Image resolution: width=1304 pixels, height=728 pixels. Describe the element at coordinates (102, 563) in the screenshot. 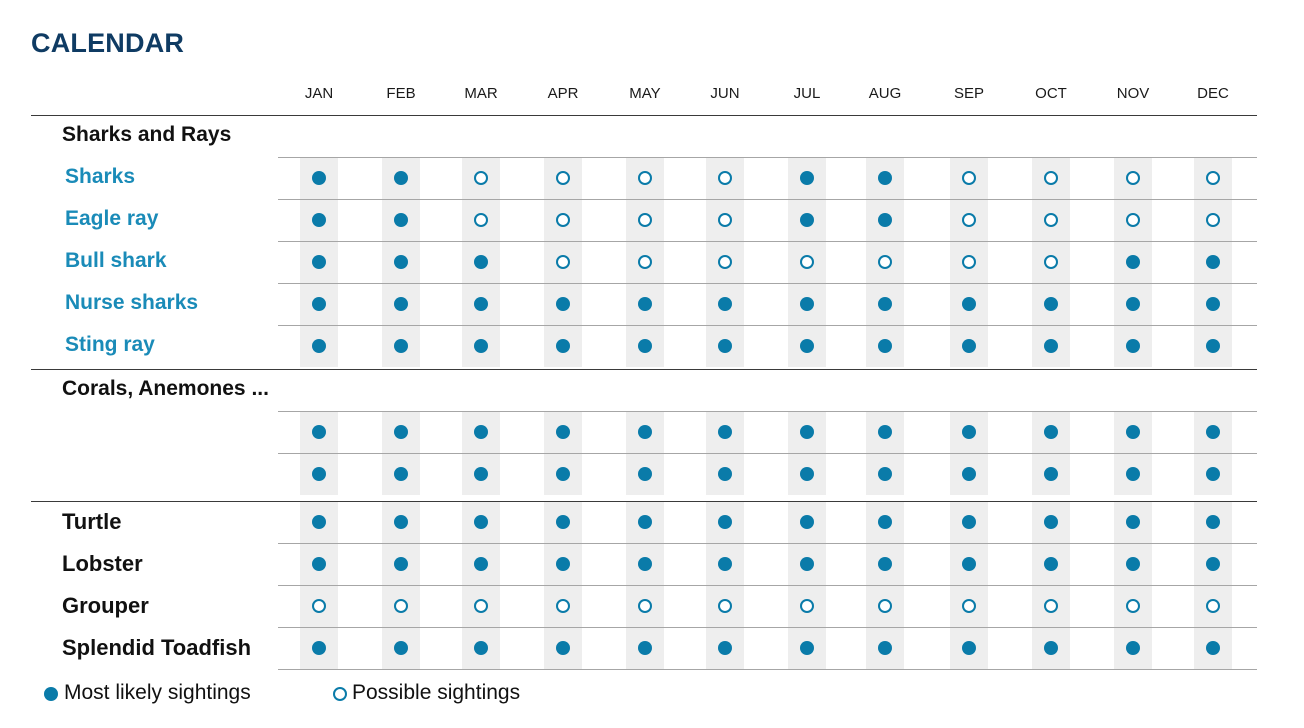

I see `species-label: Lobster` at that location.